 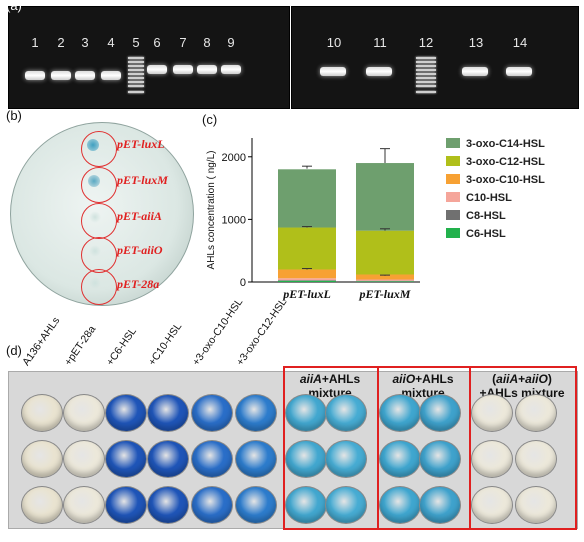 I want to click on box-enzyme2: aiiO, so click(x=536, y=379).